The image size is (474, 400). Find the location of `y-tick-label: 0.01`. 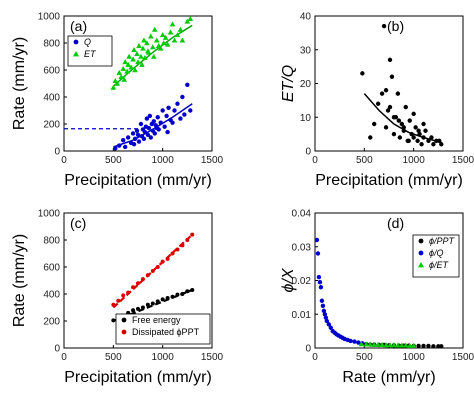

y-tick-label: 0.01 is located at coordinates (302, 315).